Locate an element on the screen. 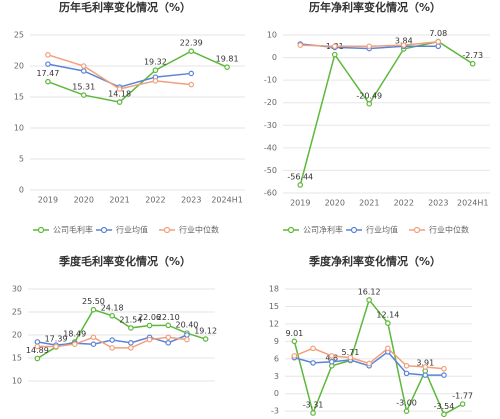 The height and width of the screenshot is (419, 500). value-label: 19.32 is located at coordinates (155, 62).